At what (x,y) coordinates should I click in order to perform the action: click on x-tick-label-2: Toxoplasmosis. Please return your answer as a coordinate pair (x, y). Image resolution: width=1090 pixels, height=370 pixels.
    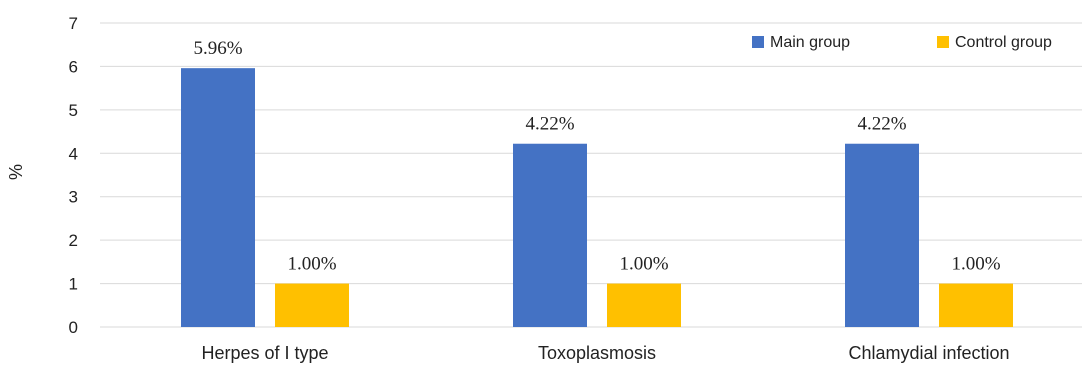
    Looking at the image, I should click on (597, 353).